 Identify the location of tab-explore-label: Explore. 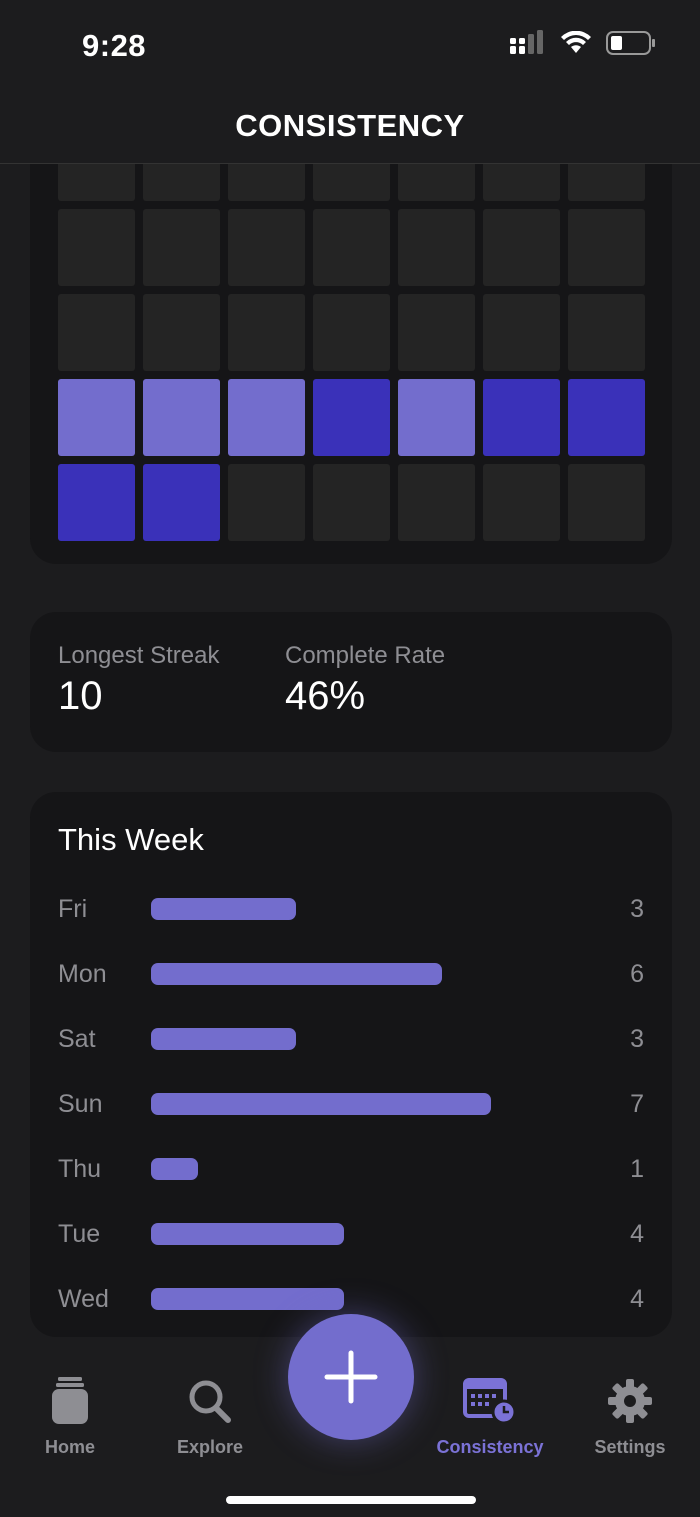
(210, 1447).